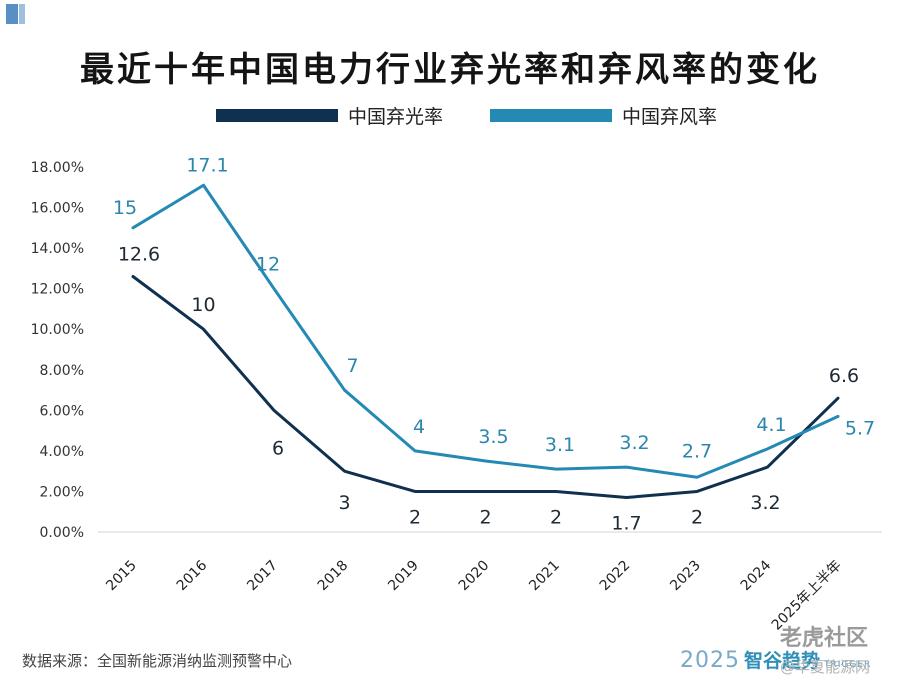 This screenshot has height=690, width=900. I want to click on data-label-solar: 1.7, so click(626, 524).